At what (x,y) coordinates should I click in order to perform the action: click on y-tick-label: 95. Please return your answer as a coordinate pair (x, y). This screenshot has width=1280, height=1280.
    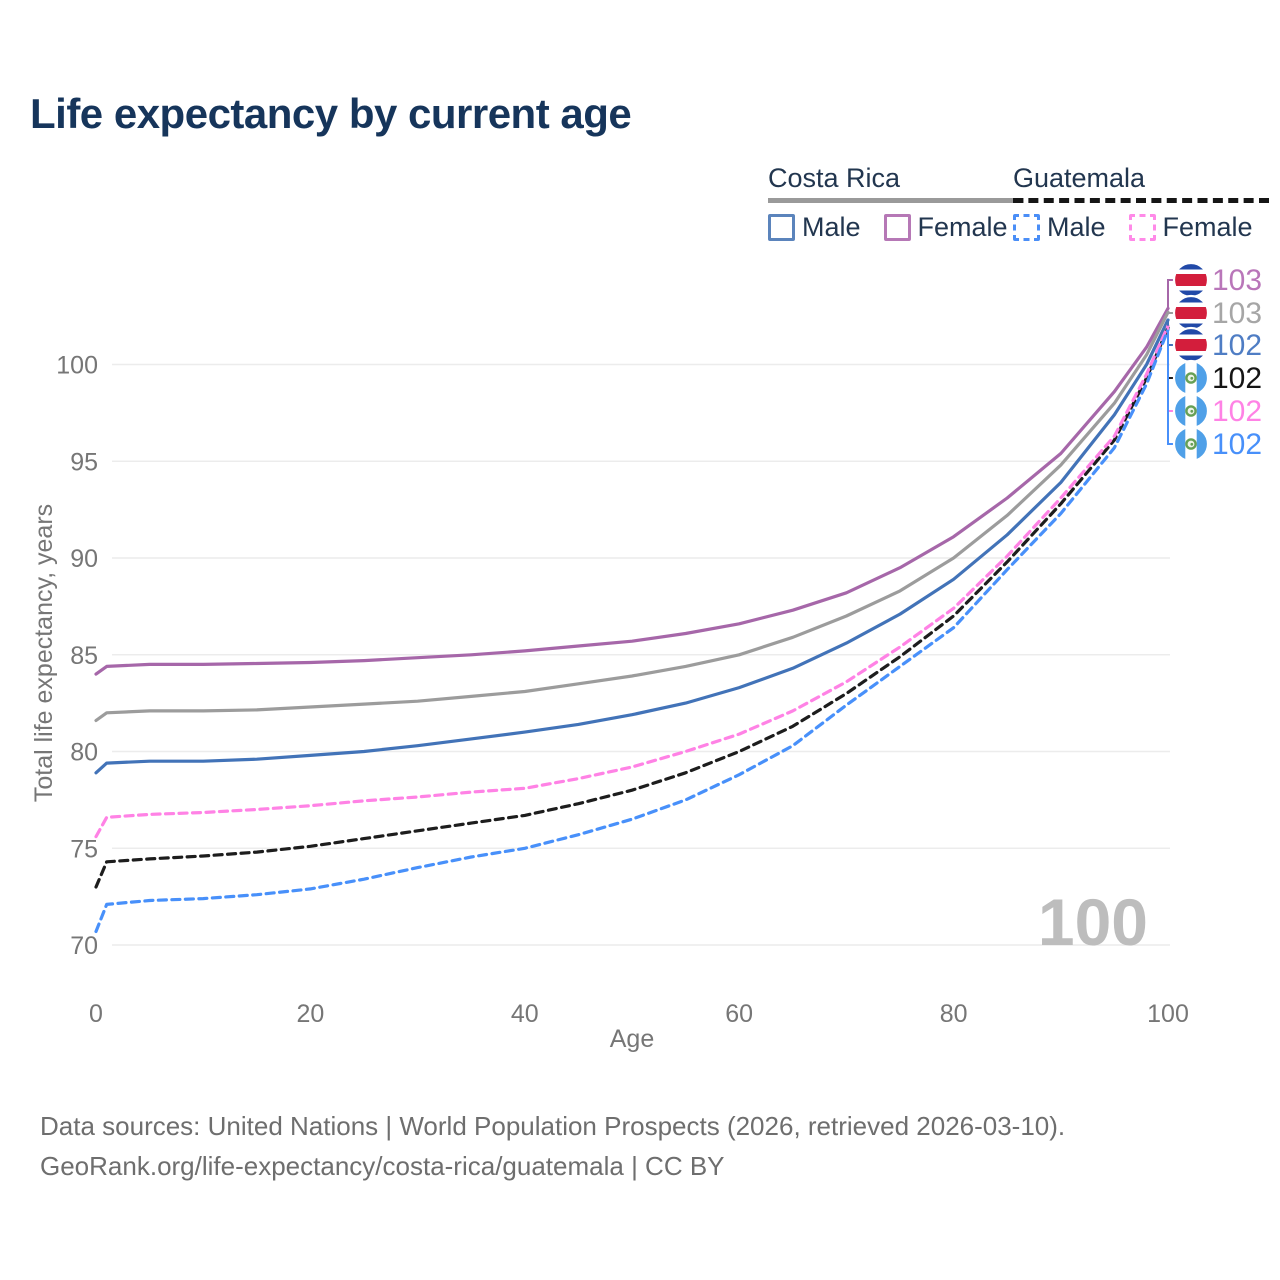
    Looking at the image, I should click on (84, 462).